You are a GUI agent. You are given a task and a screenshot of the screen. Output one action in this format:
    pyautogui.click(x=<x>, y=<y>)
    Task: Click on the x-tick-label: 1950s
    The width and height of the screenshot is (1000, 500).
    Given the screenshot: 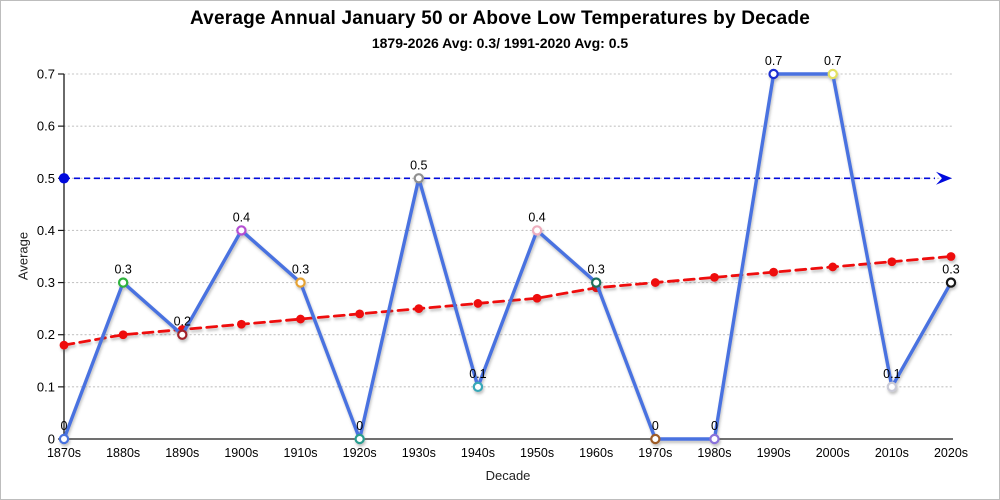 What is the action you would take?
    pyautogui.click(x=537, y=453)
    